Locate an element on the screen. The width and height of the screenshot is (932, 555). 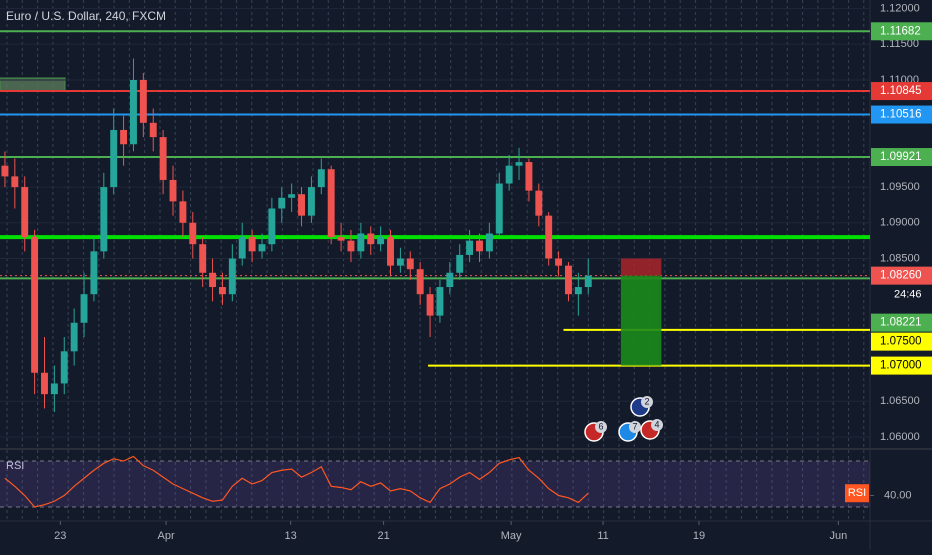
rsi-tag is located at coordinates (857, 493).